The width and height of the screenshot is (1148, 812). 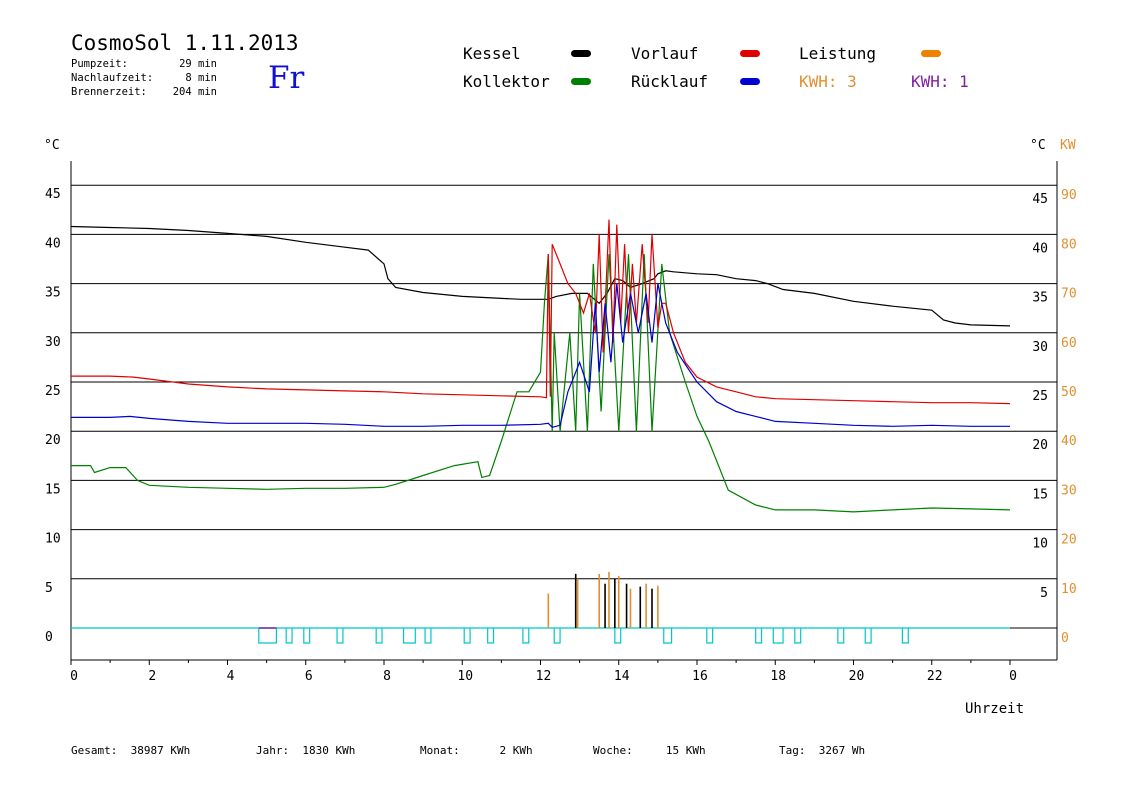 What do you see at coordinates (286, 78) in the screenshot?
I see `weekday-label: Fr` at bounding box center [286, 78].